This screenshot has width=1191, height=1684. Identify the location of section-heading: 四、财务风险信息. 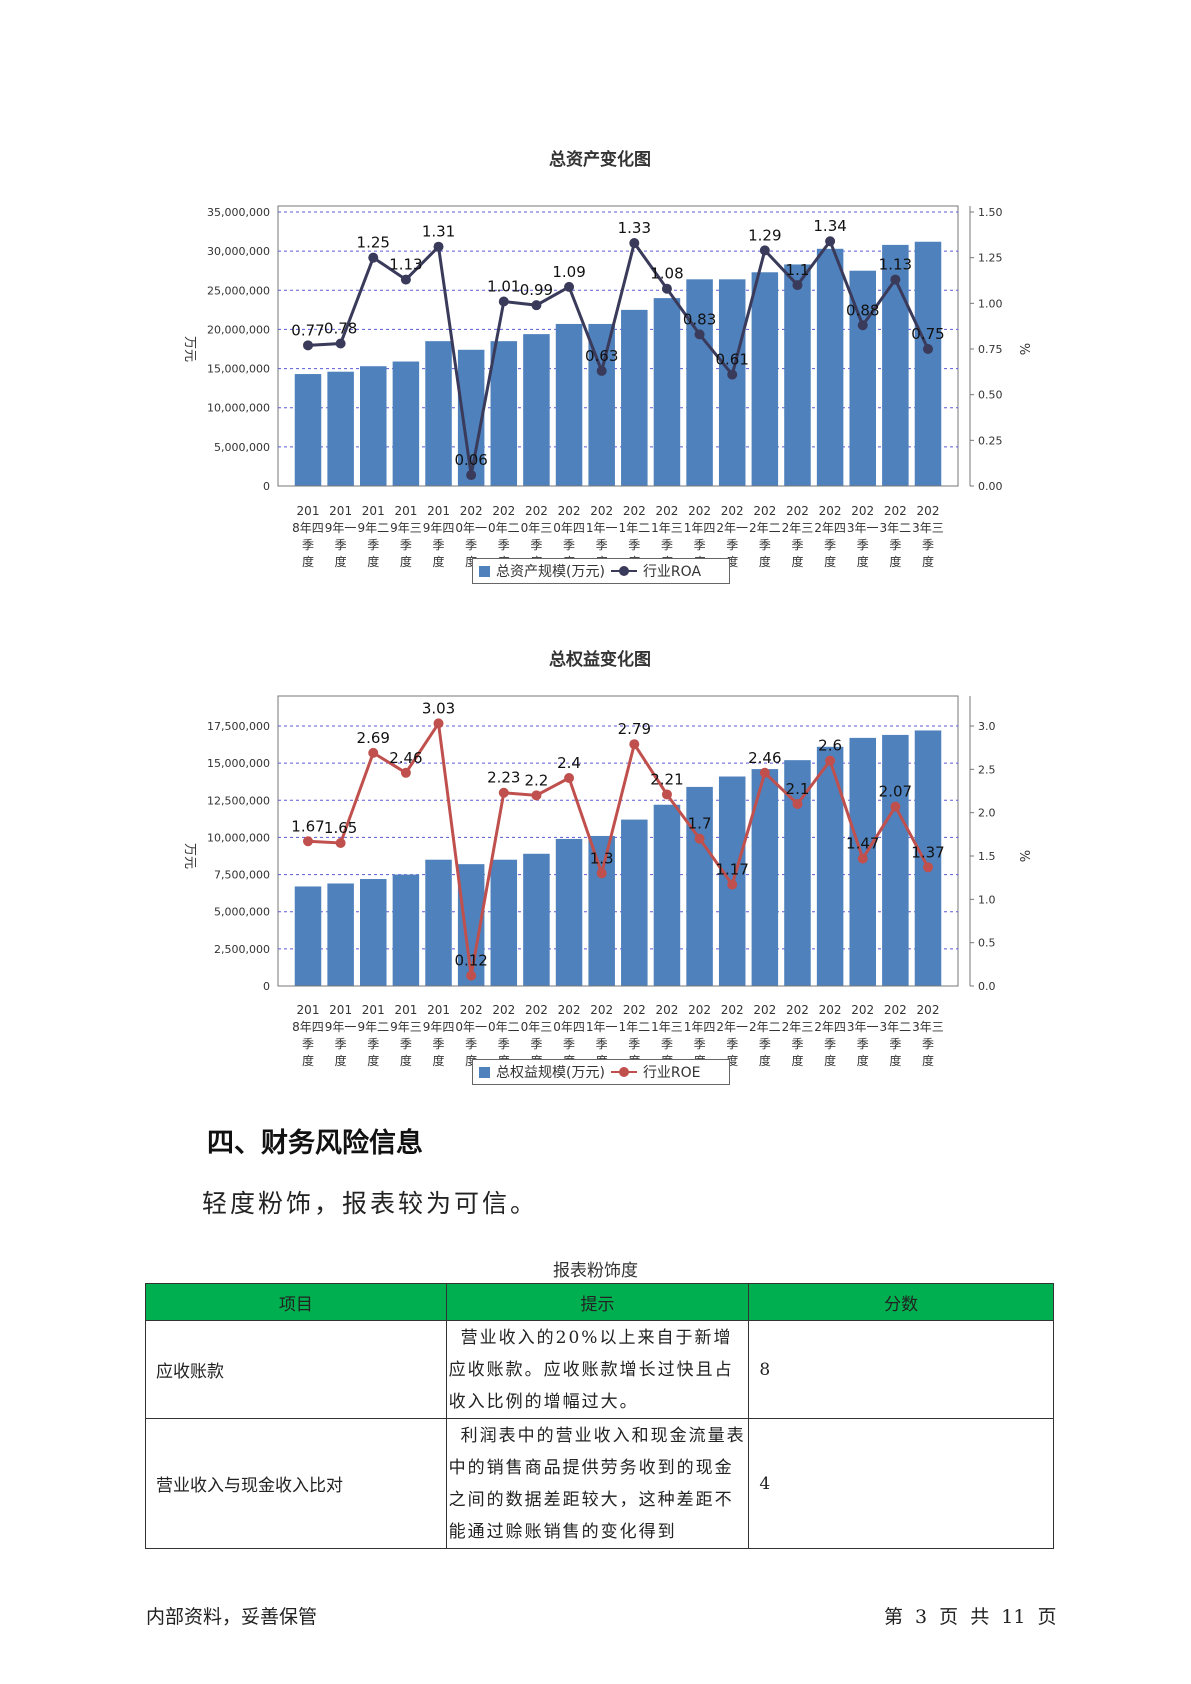
(315, 1143).